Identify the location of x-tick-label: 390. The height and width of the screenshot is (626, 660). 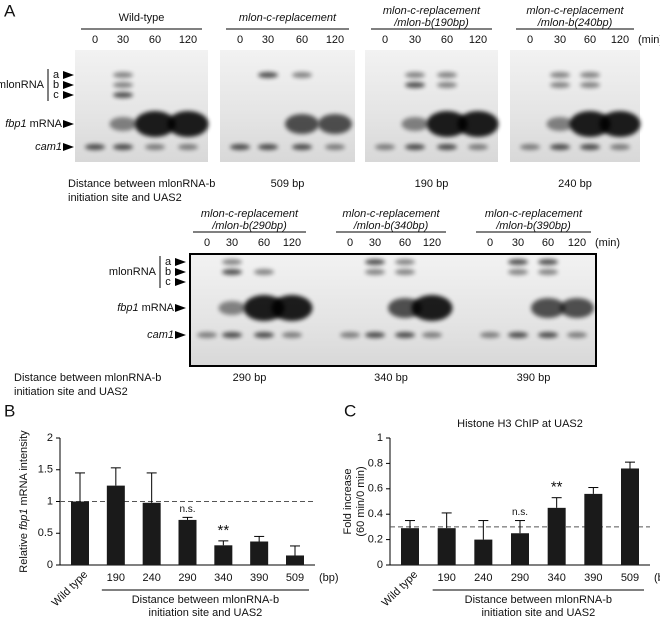
(593, 578).